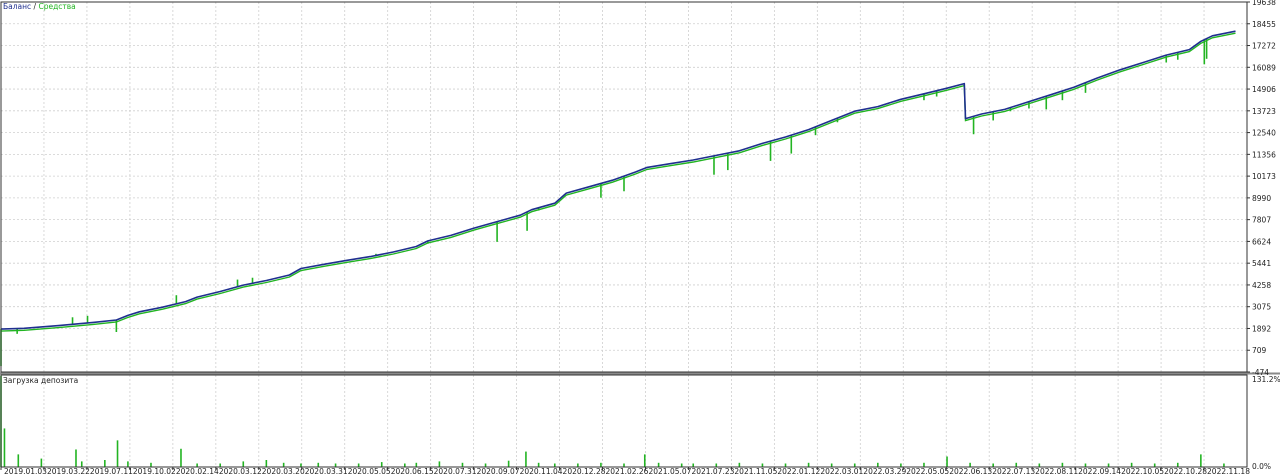 The image size is (1280, 476). I want to click on x-tick-label: 2020.02.14, so click(197, 471).